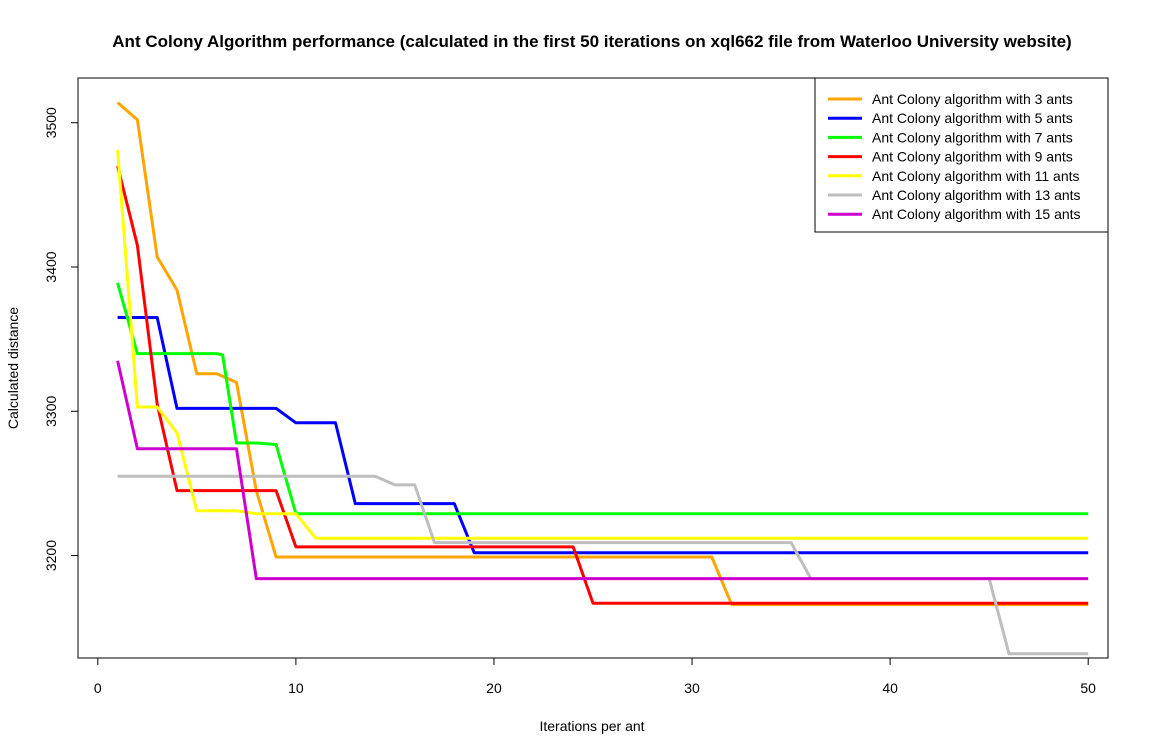  What do you see at coordinates (1088, 688) in the screenshot?
I see `x-tick-label: 50` at bounding box center [1088, 688].